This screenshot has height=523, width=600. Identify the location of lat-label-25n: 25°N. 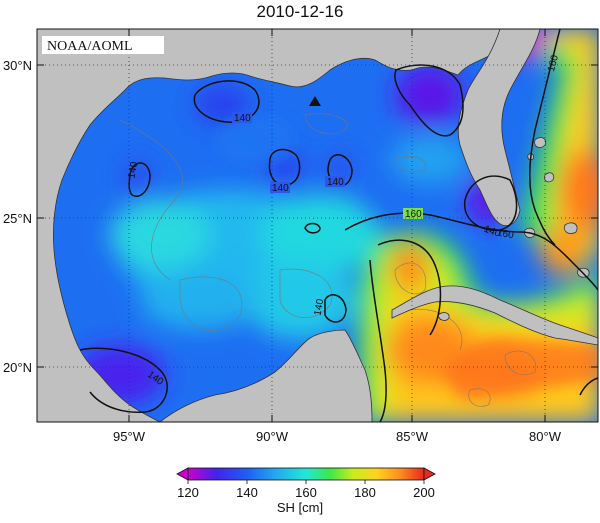
(17, 218).